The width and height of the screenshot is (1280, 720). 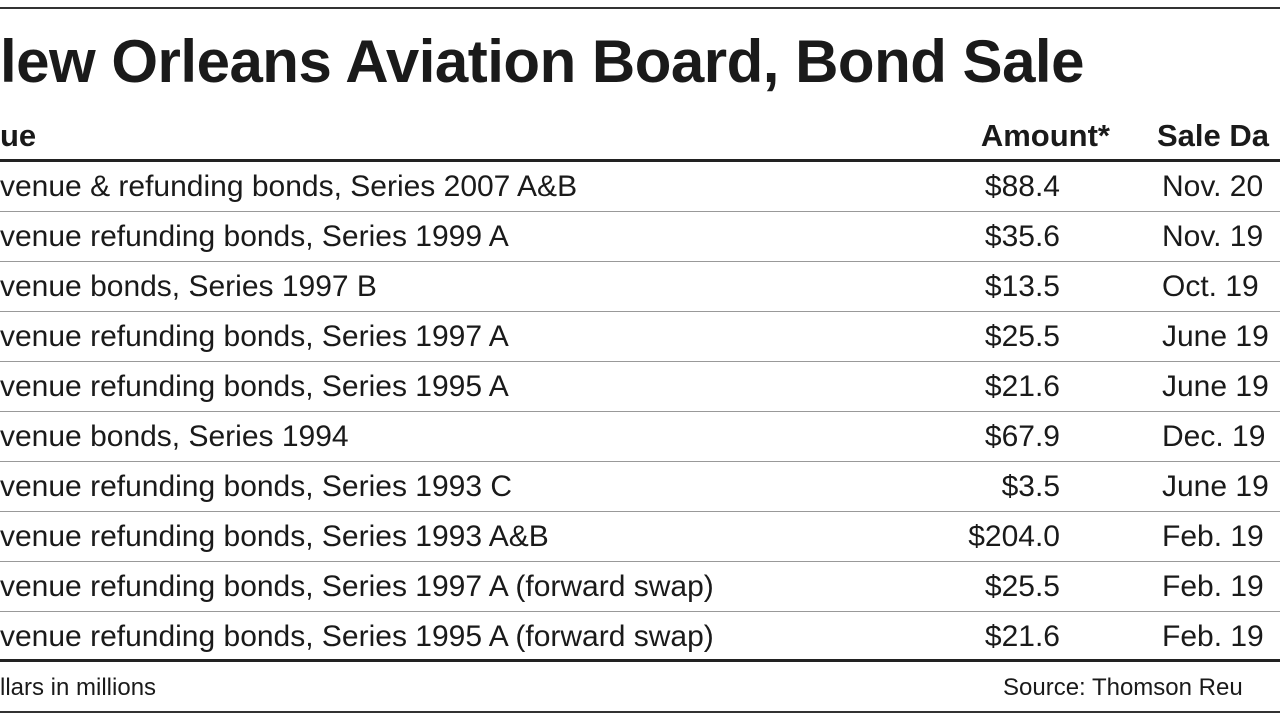 I want to click on footnote: llars in millions, so click(x=78, y=687).